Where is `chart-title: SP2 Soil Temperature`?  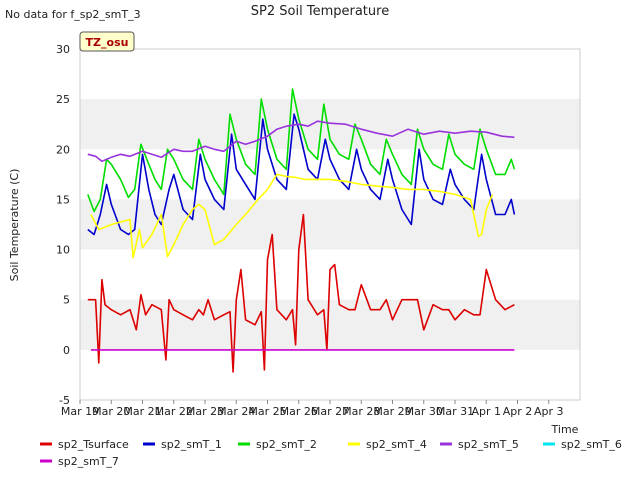 chart-title: SP2 Soil Temperature is located at coordinates (320, 11).